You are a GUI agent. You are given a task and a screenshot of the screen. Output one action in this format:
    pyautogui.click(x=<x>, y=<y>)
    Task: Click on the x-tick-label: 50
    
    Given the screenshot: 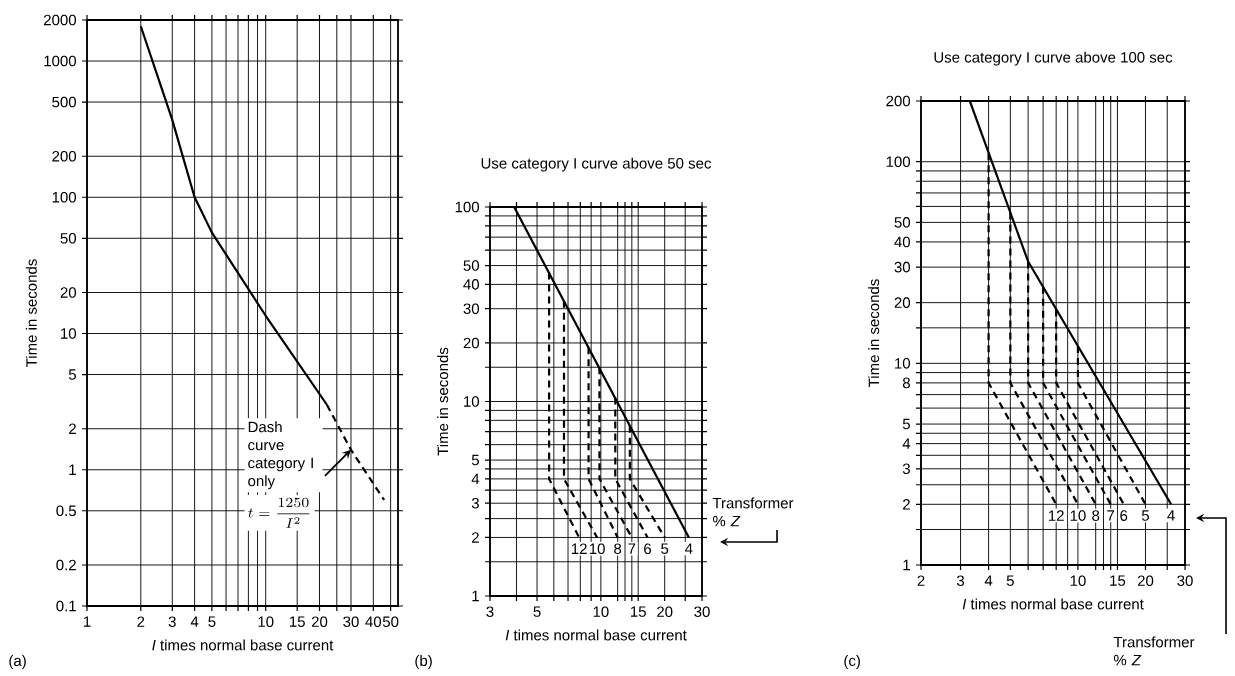 What is the action you would take?
    pyautogui.click(x=390, y=622)
    